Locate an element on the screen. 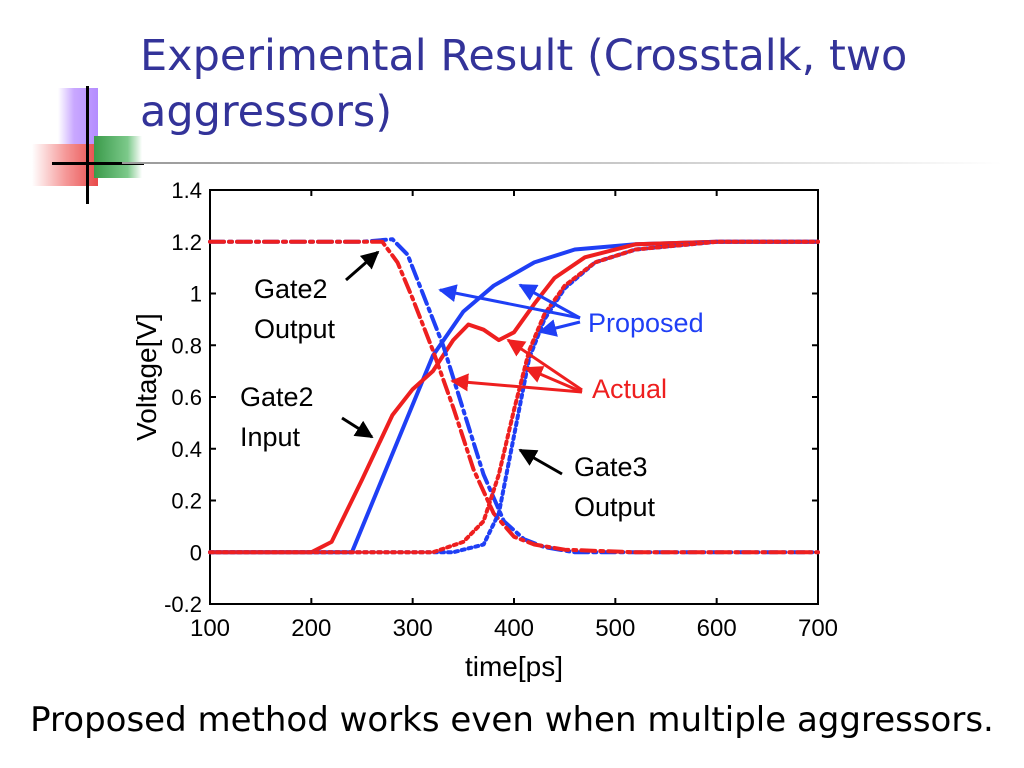 The width and height of the screenshot is (1024, 768). annotation-gate2-output-line1: Gate2 is located at coordinates (291, 289).